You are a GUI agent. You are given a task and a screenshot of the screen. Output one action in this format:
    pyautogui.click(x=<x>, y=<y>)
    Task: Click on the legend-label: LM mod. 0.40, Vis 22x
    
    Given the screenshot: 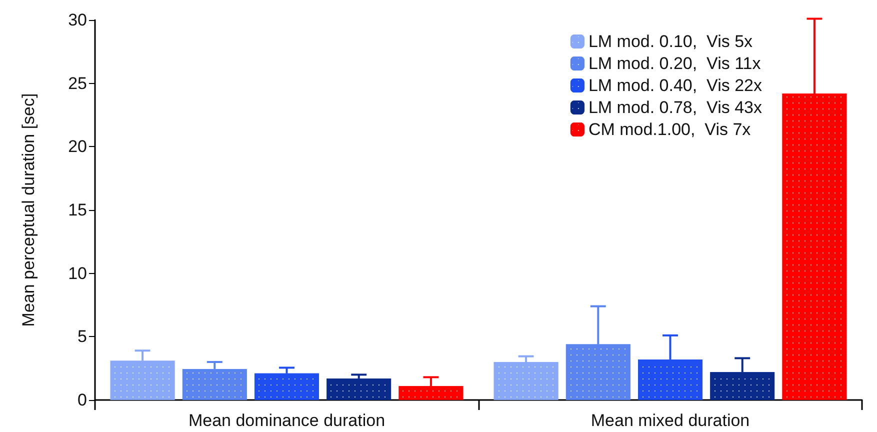 What is the action you would take?
    pyautogui.click(x=675, y=85)
    